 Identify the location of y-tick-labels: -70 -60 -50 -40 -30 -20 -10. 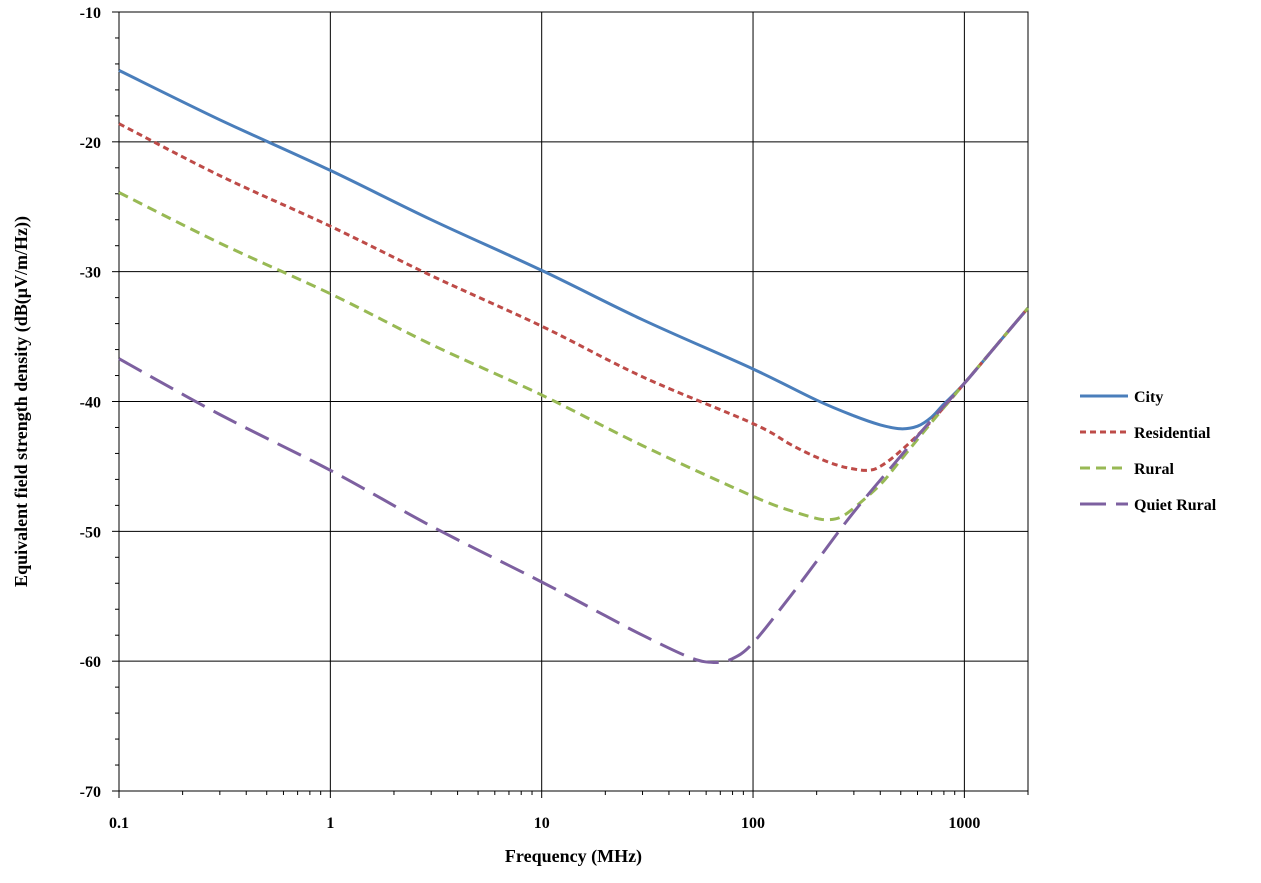
(90, 403).